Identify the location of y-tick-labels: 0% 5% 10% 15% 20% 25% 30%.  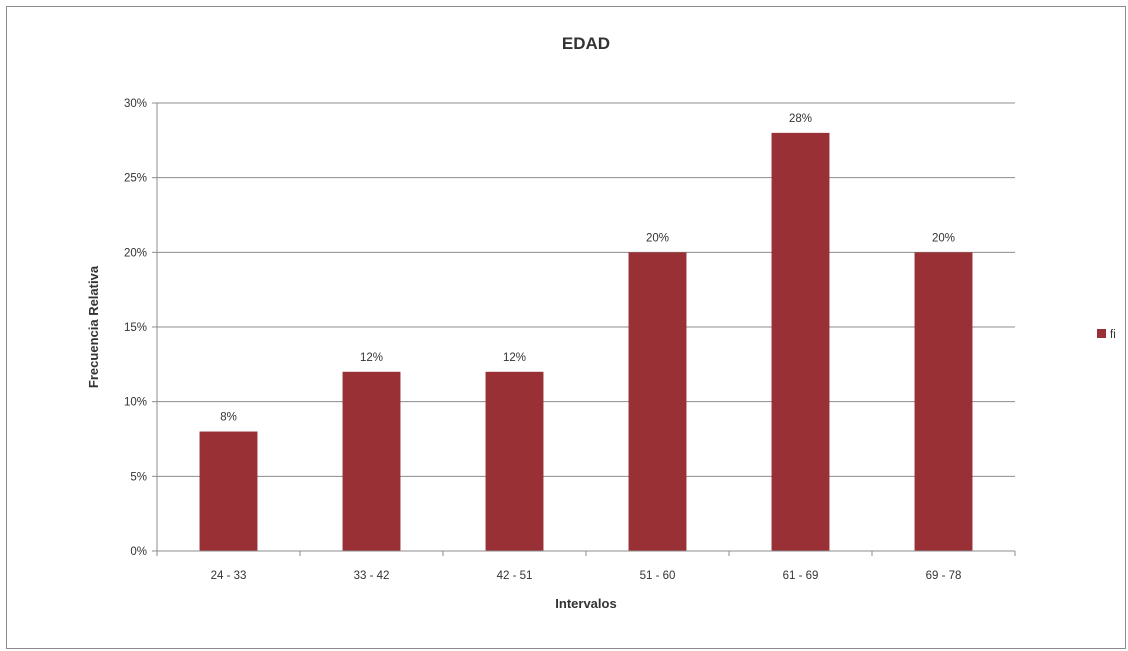
(135, 328).